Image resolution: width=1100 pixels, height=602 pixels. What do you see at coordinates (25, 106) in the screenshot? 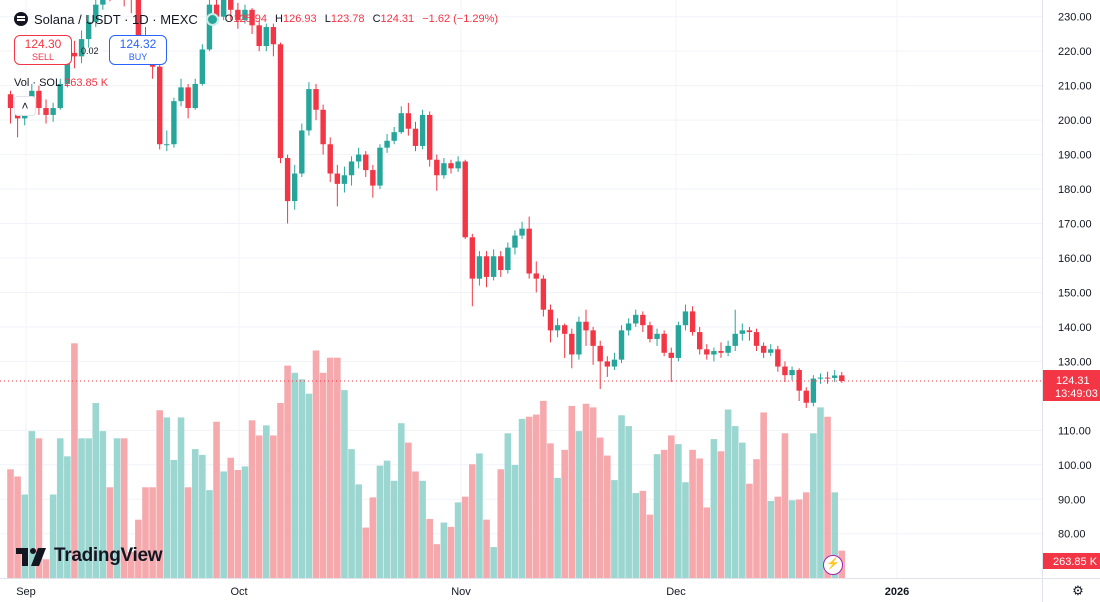
I see `collapse-legend-button: ˄` at bounding box center [25, 106].